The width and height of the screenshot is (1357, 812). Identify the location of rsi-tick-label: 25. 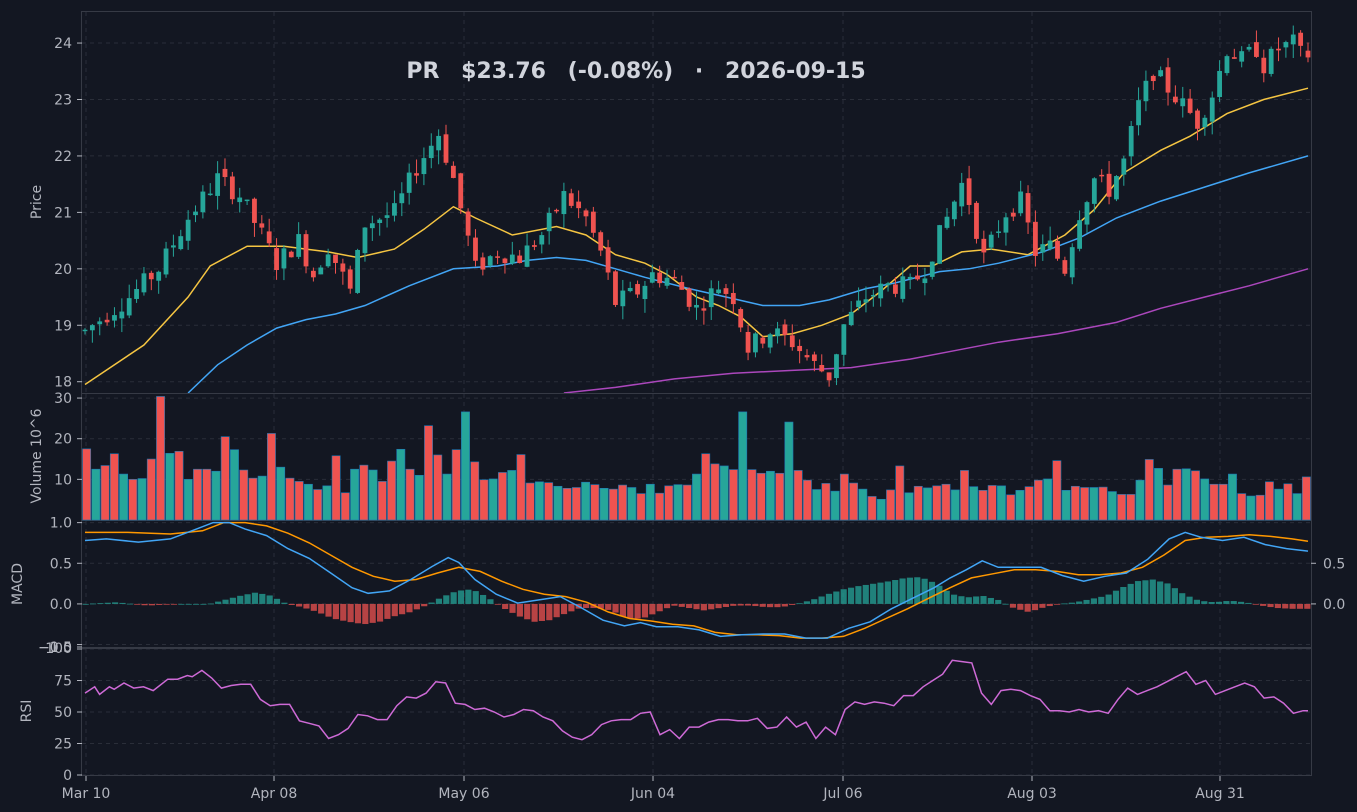
(63, 745).